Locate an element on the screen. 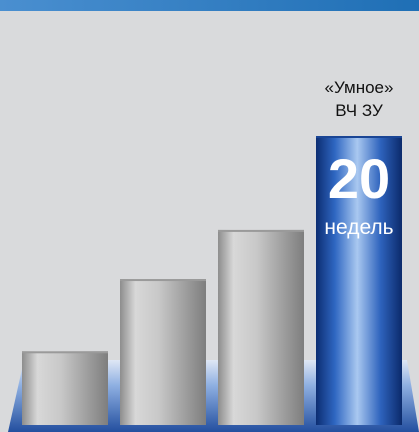  bar-highlighted is located at coordinates (359, 280).